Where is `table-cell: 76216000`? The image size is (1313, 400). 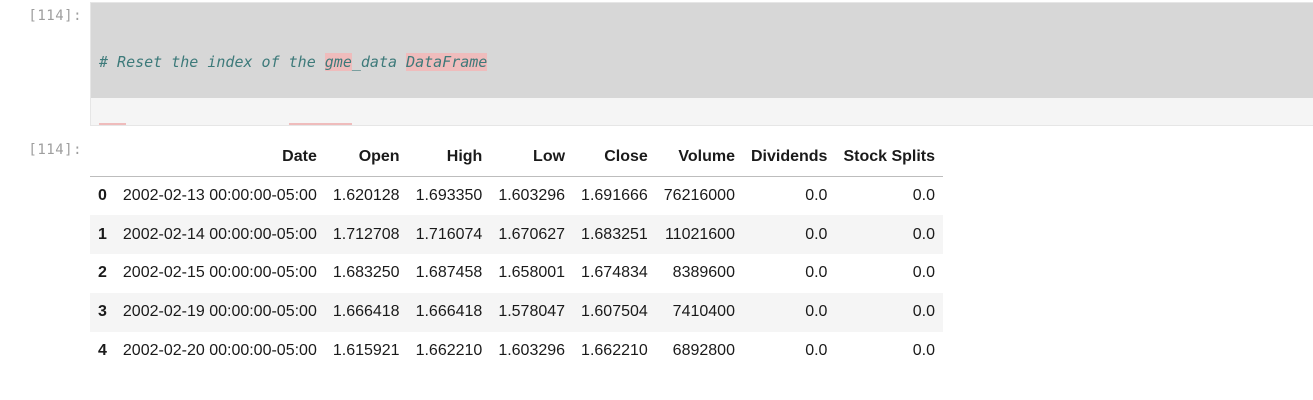 table-cell: 76216000 is located at coordinates (699, 196).